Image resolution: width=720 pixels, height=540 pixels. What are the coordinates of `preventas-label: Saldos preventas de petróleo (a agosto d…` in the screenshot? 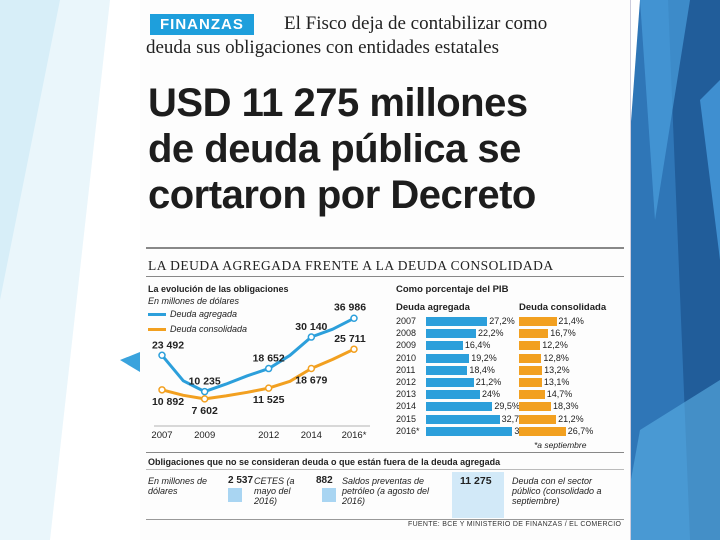 It's located at (386, 491).